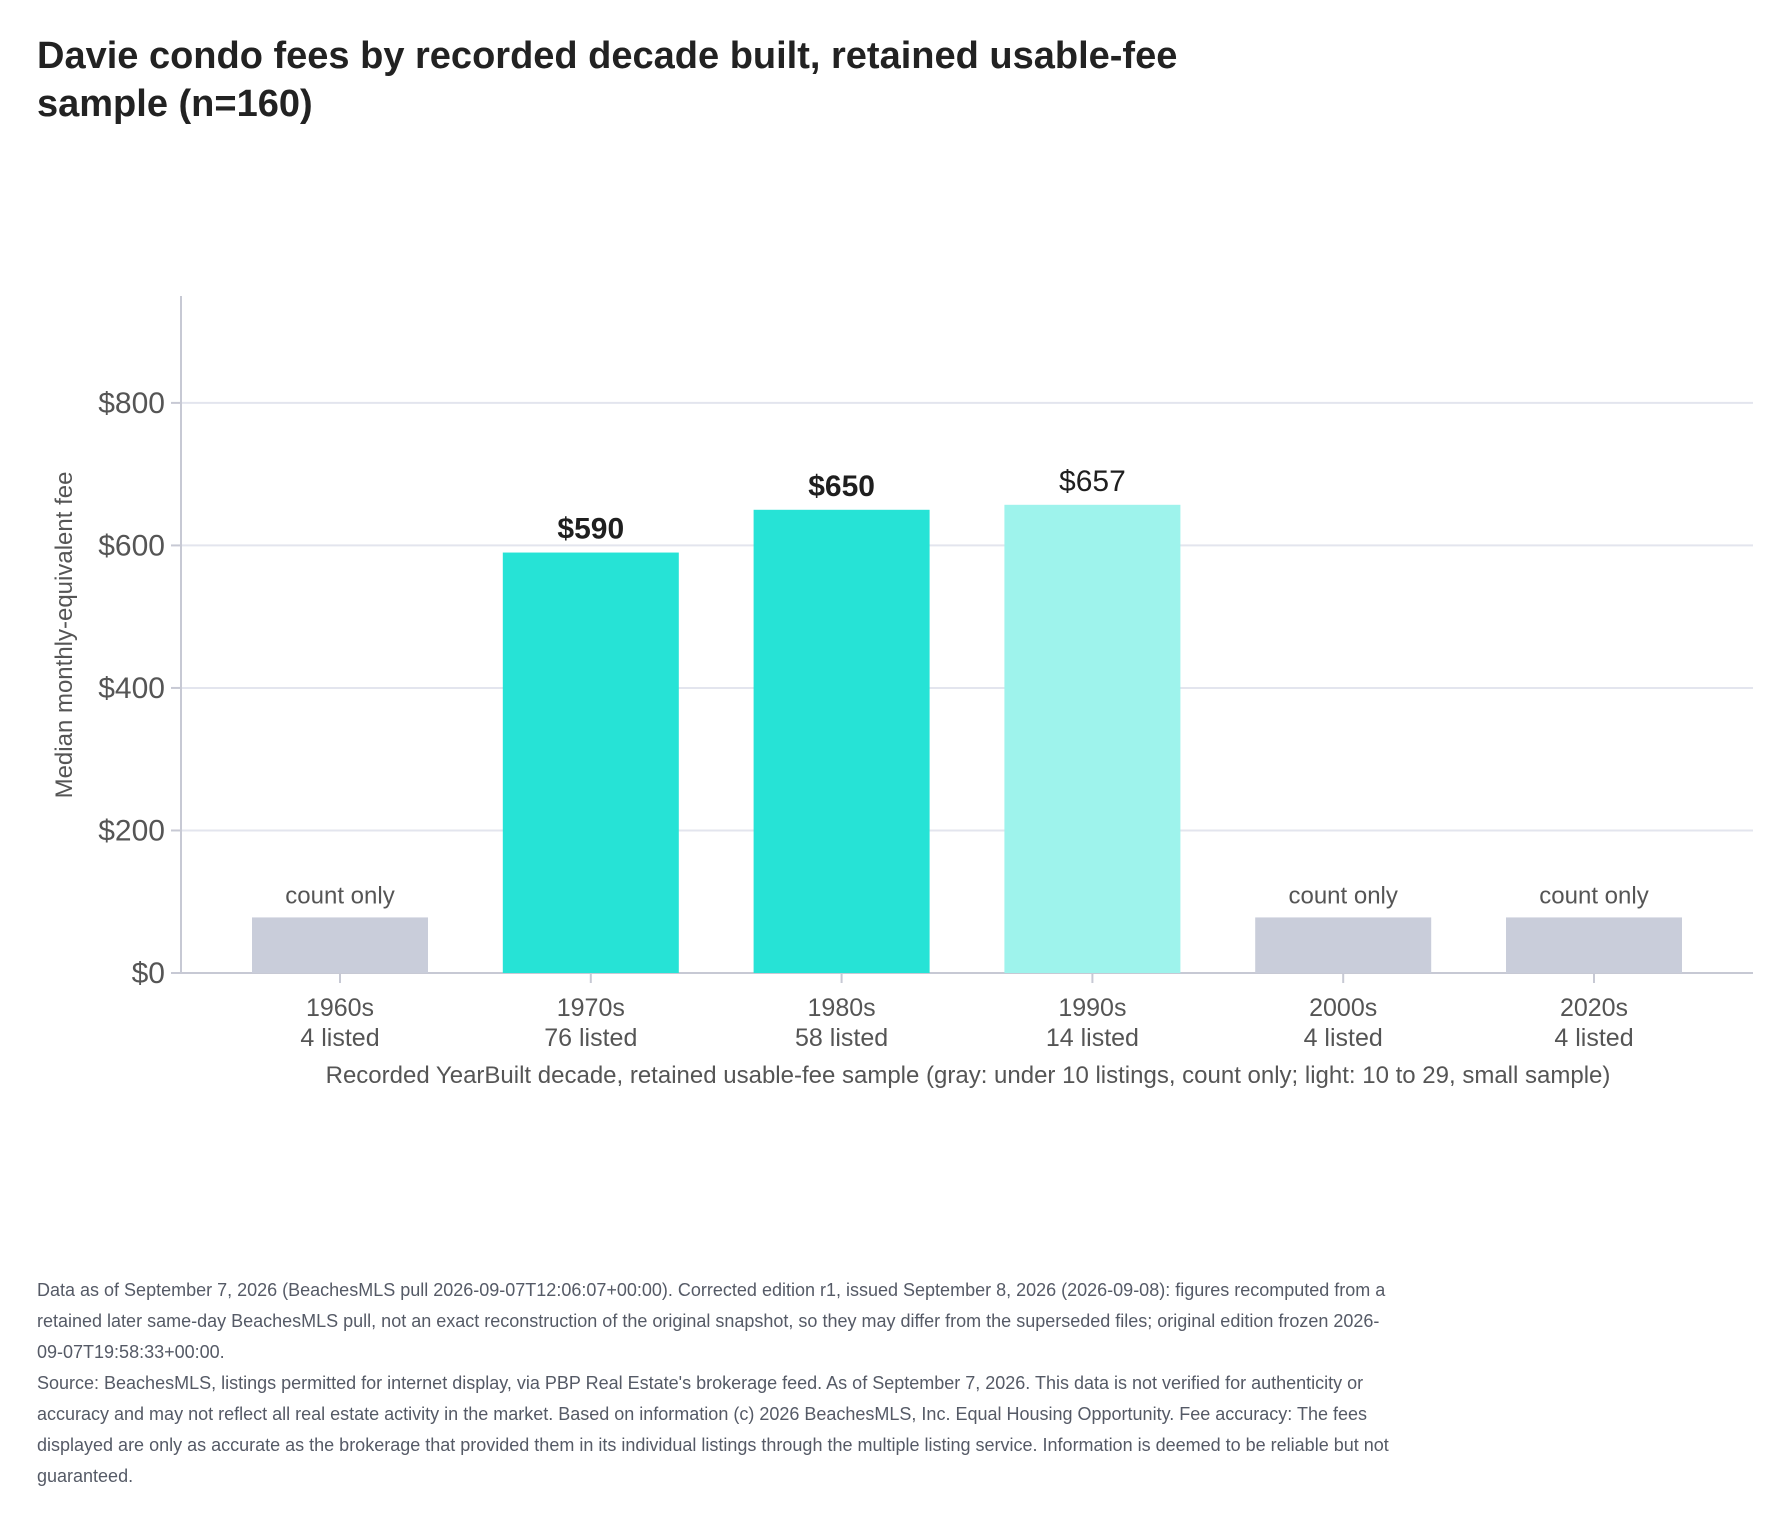 The width and height of the screenshot is (1782, 1517). I want to click on bar-1980s, so click(841, 741).